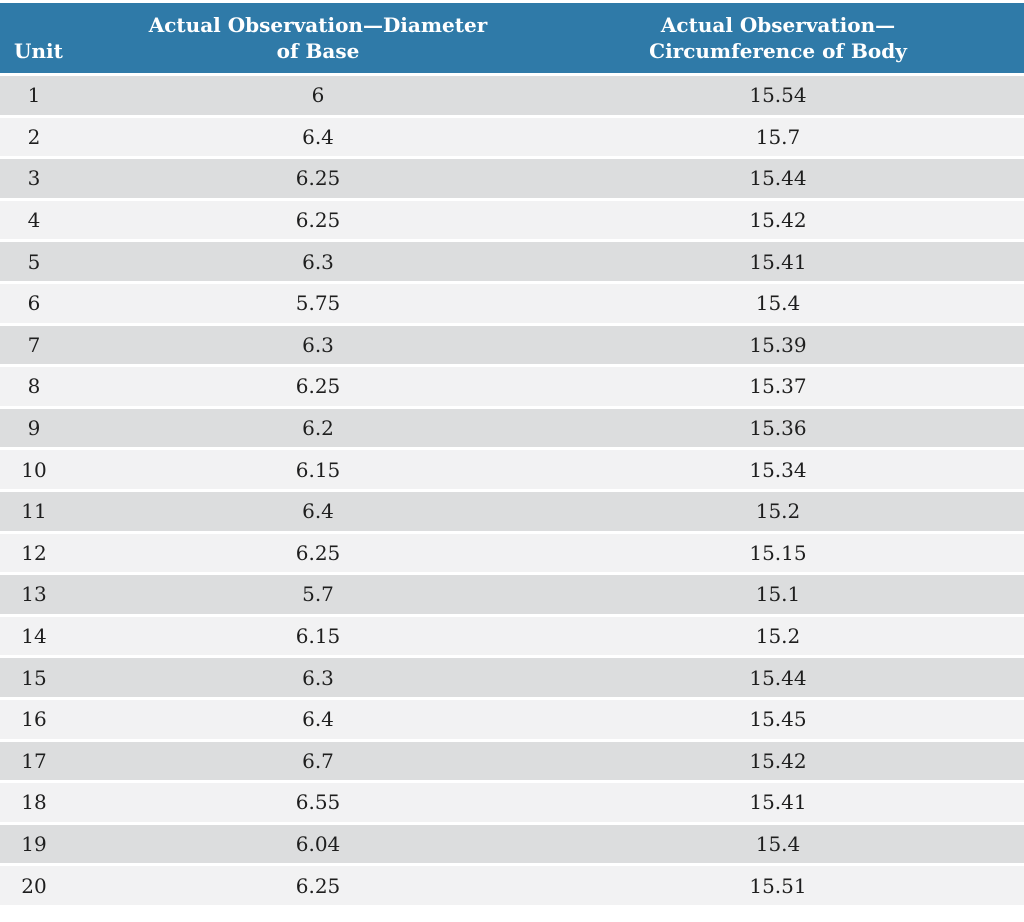  I want to click on unit-cell: 14, so click(52, 636).